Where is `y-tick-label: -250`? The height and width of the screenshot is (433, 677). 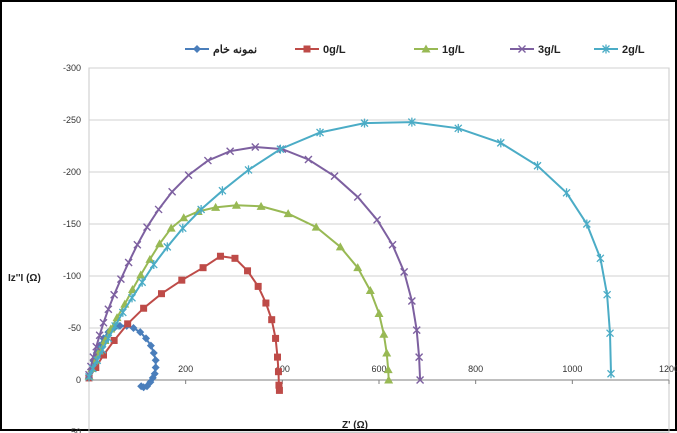 y-tick-label: -250 is located at coordinates (72, 120).